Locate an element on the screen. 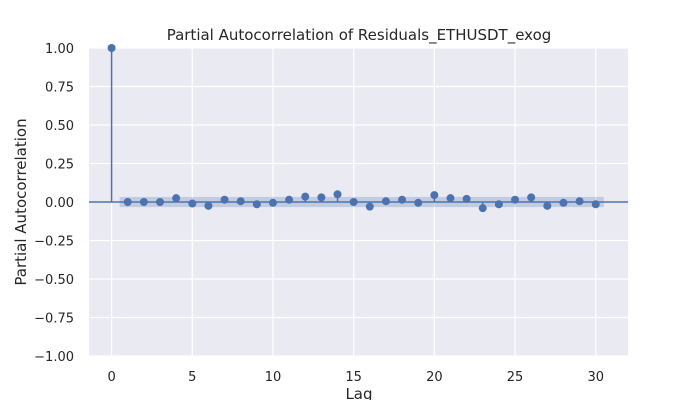 The height and width of the screenshot is (400, 700). x-axis-label: Lag is located at coordinates (358, 392).